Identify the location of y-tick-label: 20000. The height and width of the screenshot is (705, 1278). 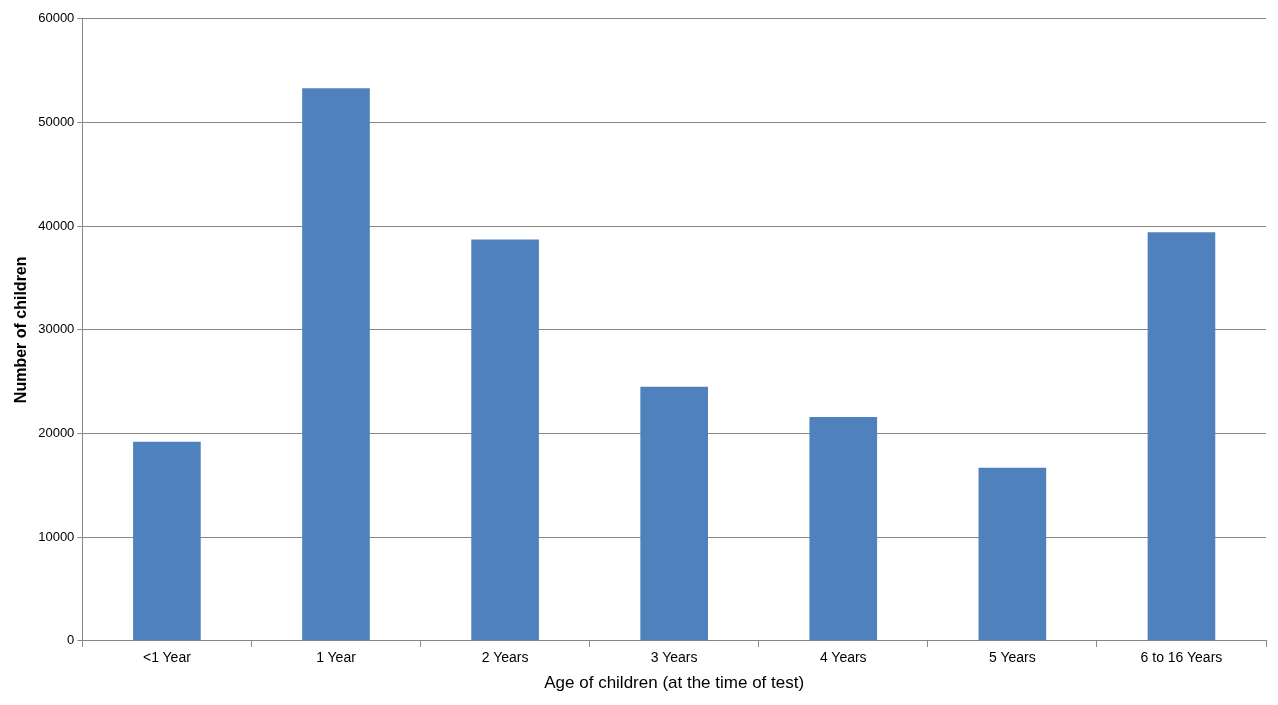
(56, 433).